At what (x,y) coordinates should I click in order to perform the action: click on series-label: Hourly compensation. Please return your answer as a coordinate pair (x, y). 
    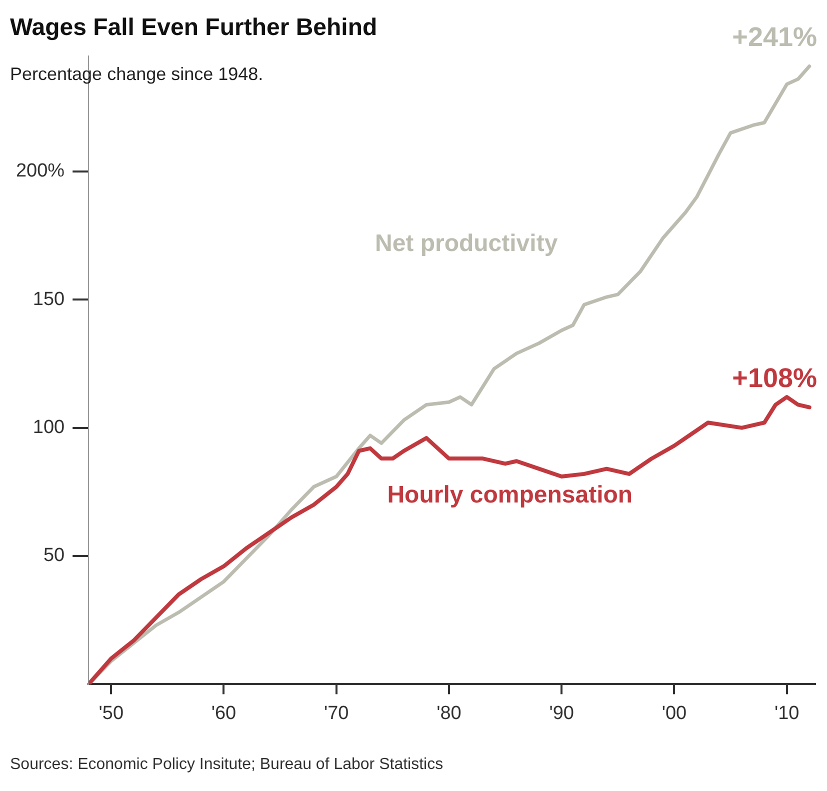
    Looking at the image, I should click on (510, 494).